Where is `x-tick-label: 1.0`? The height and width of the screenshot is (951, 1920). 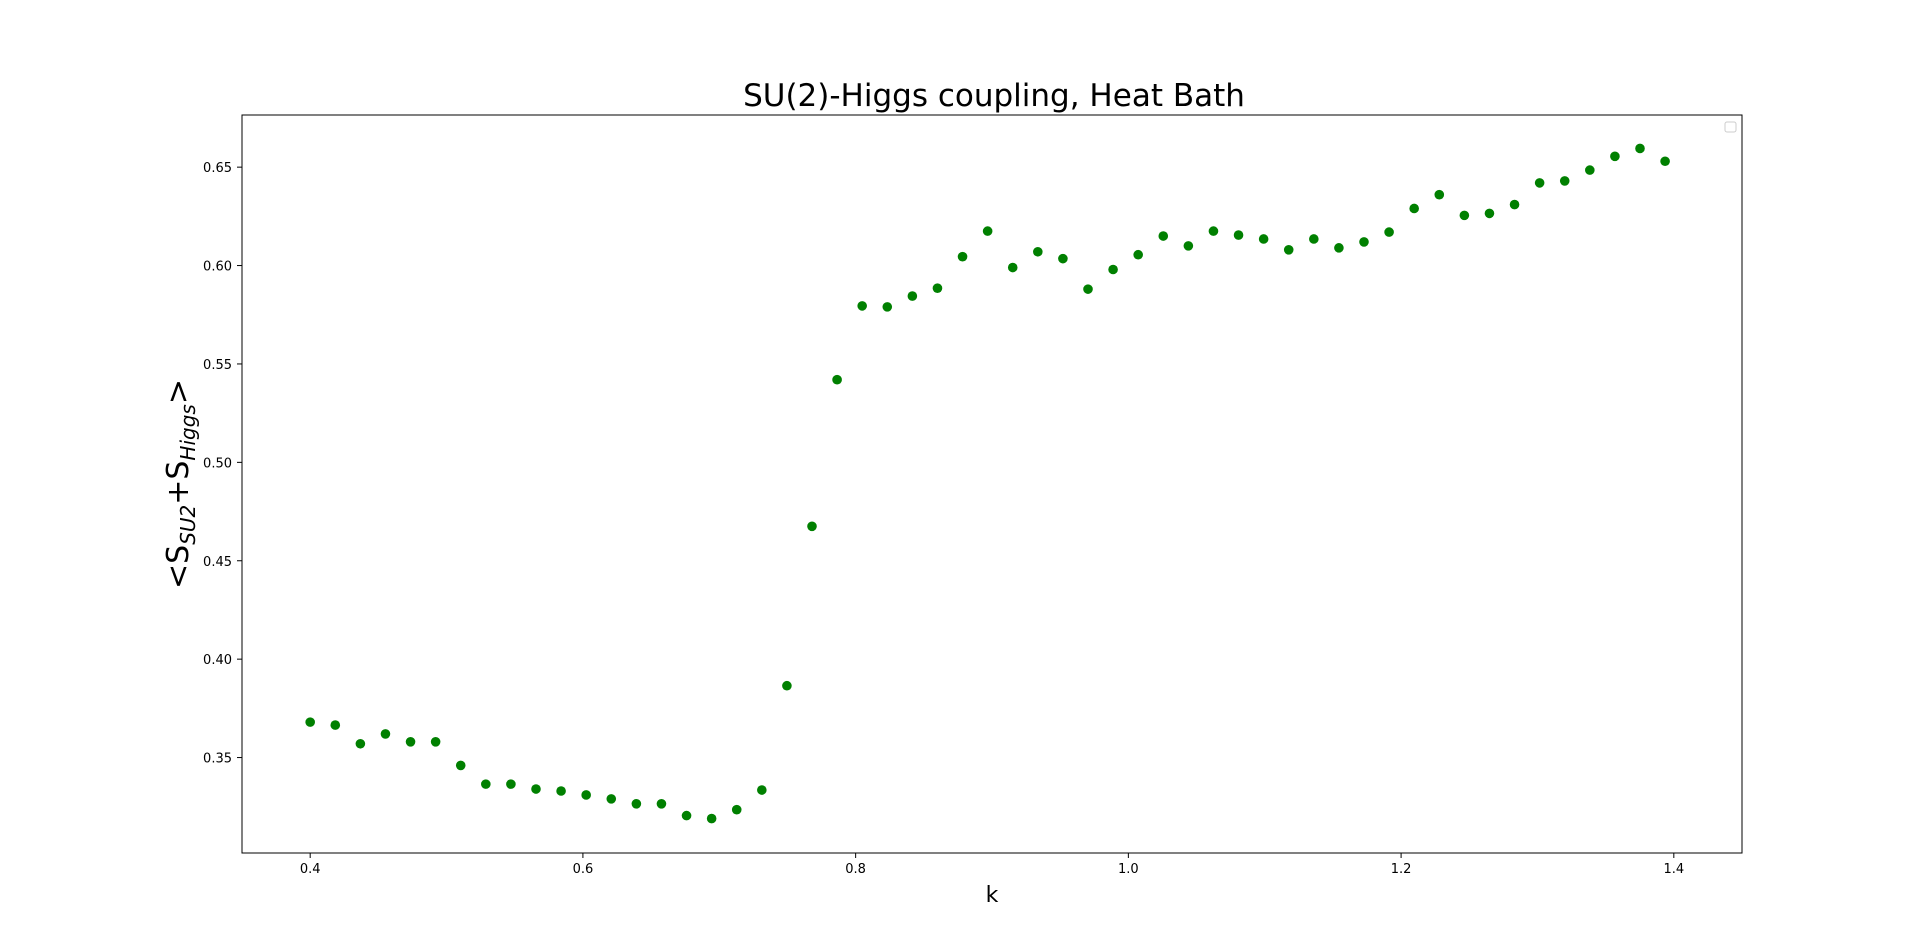
x-tick-label: 1.0 is located at coordinates (1128, 869).